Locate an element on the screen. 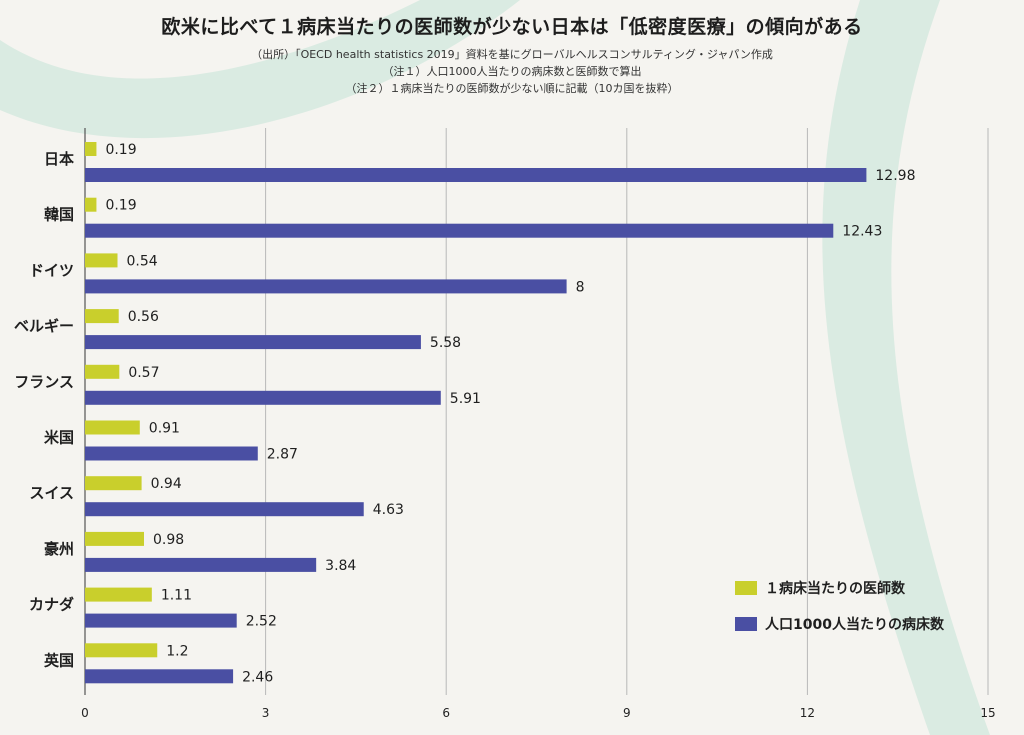 The width and height of the screenshot is (1024, 735). value-label-doctors: 0.98 is located at coordinates (168, 540).